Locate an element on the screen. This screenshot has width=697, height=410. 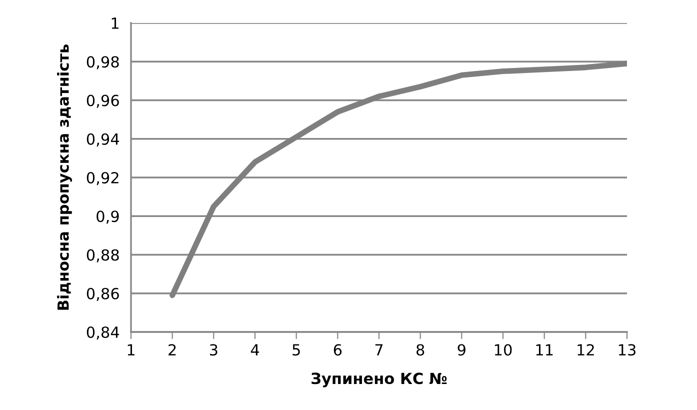
y-tick-label: 0,96 is located at coordinates (102, 101).